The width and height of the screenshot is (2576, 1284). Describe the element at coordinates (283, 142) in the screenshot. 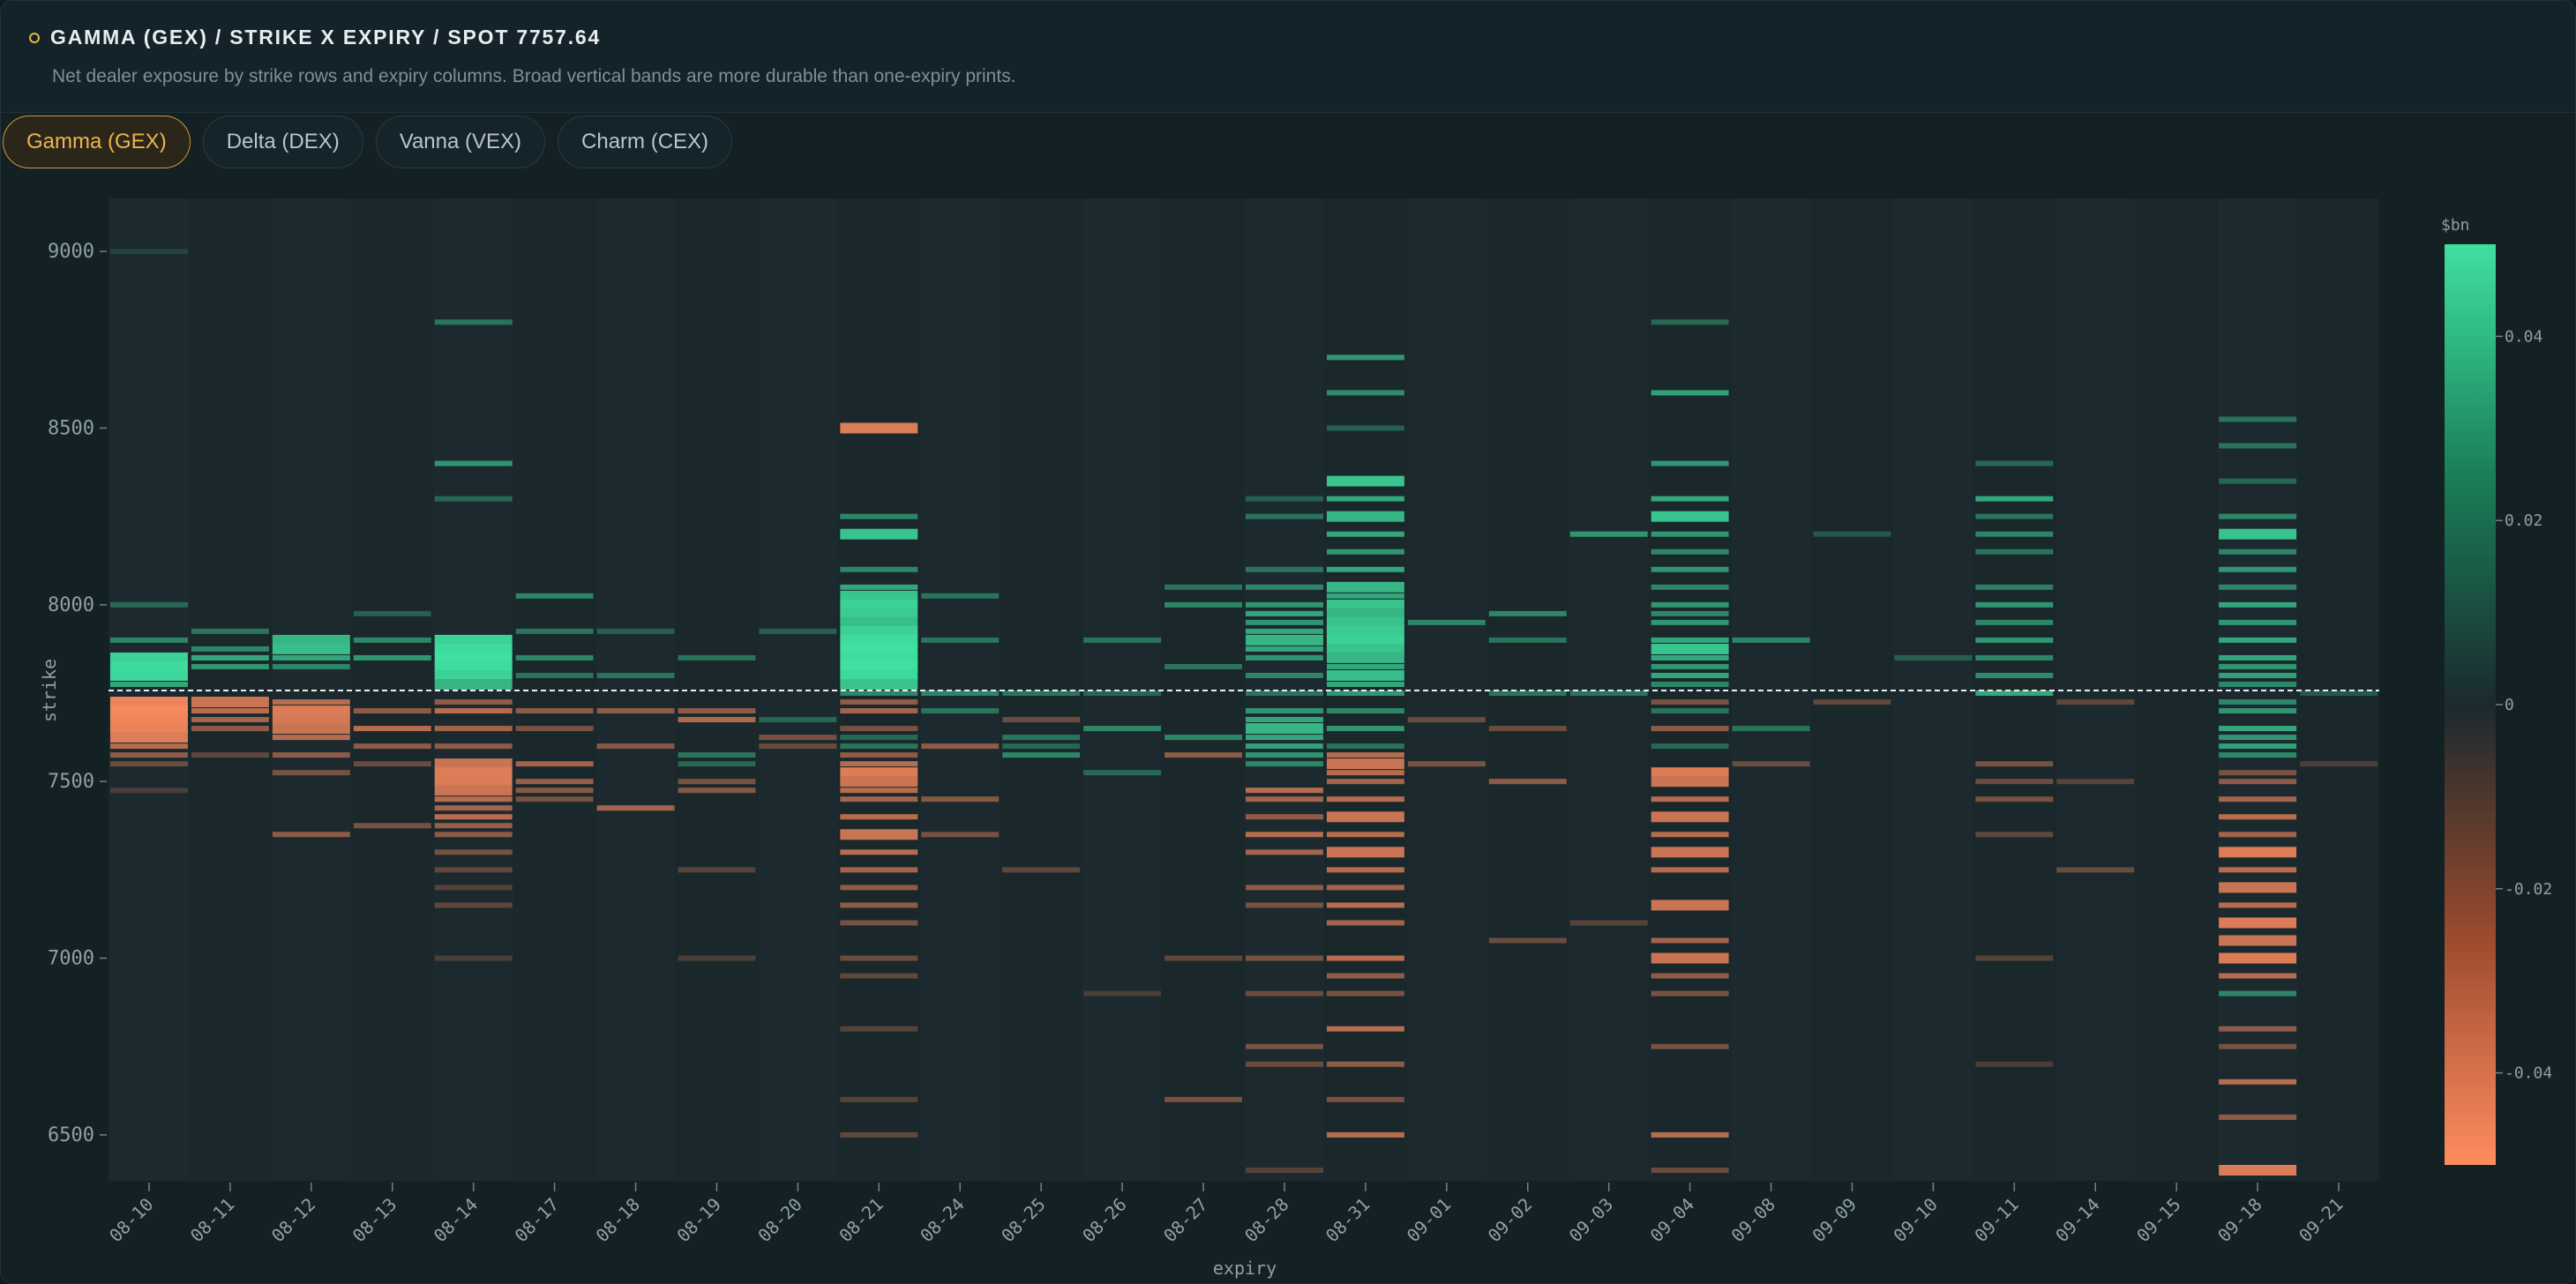

I see `tab-delta: Delta (DEX)` at that location.